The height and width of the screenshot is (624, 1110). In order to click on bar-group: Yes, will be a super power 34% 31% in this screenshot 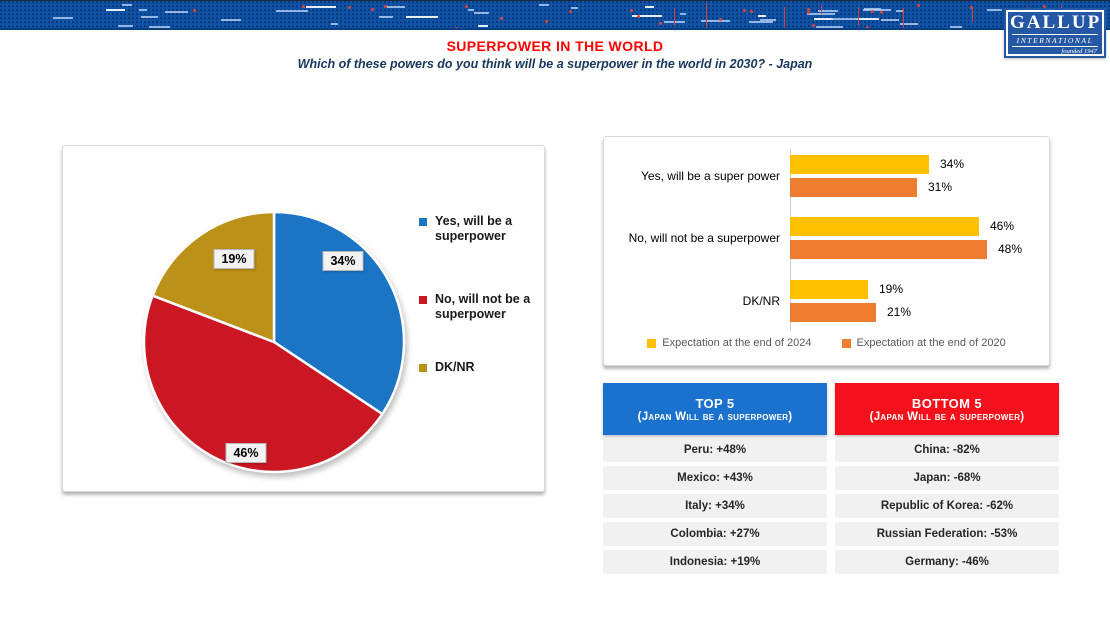, I will do `click(827, 176)`.